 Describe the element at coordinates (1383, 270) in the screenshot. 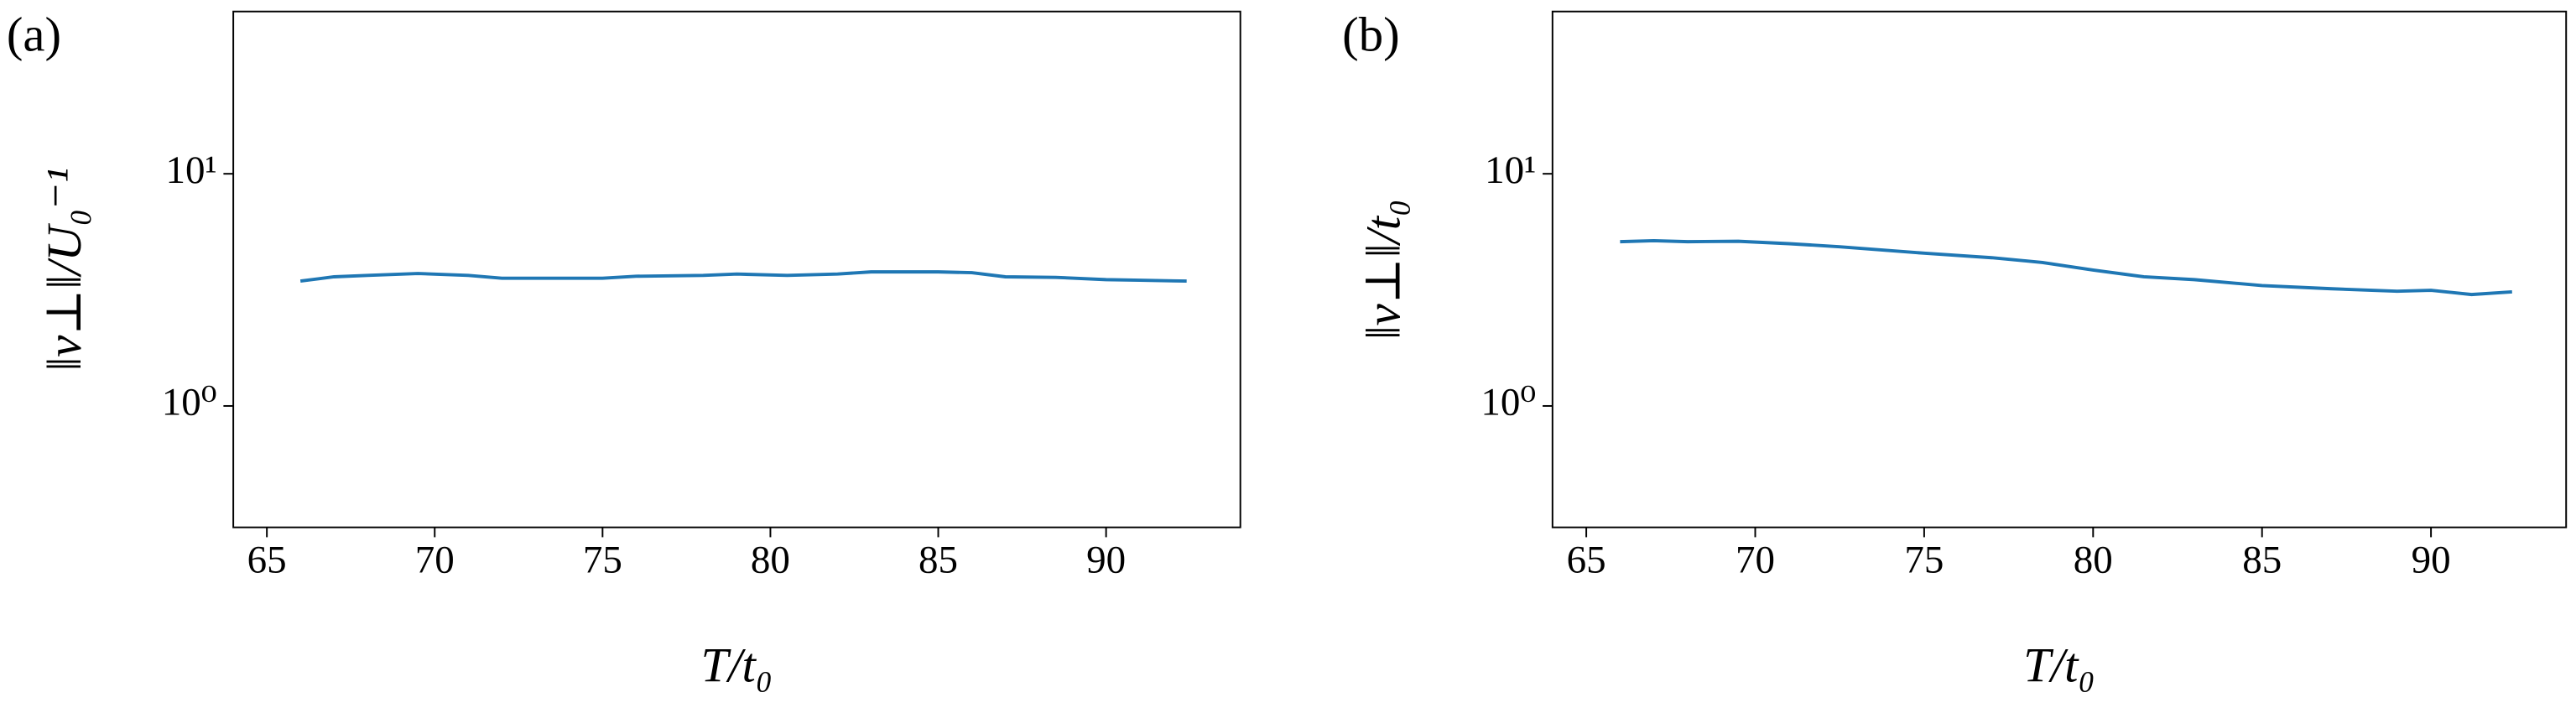

I see `y-axis-label: ‖v⊥‖/t₀` at that location.